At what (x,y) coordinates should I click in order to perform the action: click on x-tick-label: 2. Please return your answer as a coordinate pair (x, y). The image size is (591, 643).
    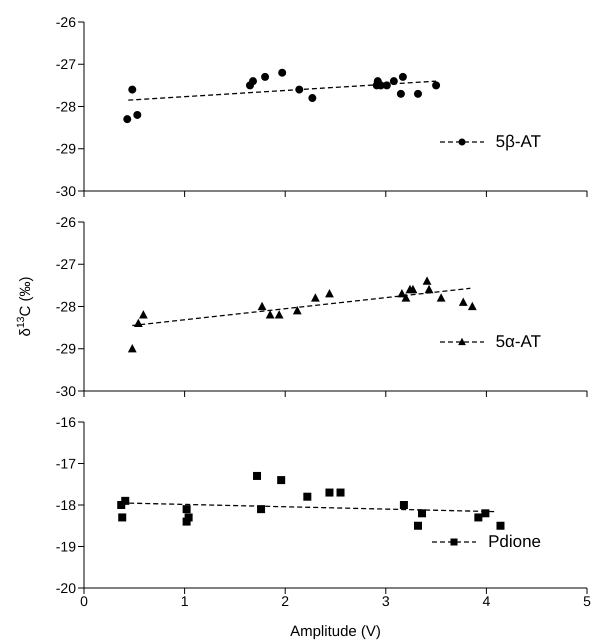
    Looking at the image, I should click on (285, 600).